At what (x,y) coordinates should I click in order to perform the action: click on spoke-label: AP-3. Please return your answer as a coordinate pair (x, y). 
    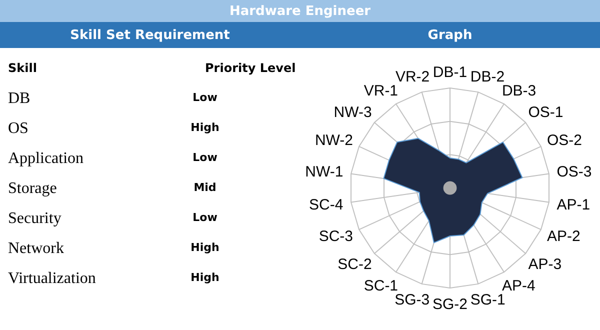
    Looking at the image, I should click on (545, 264).